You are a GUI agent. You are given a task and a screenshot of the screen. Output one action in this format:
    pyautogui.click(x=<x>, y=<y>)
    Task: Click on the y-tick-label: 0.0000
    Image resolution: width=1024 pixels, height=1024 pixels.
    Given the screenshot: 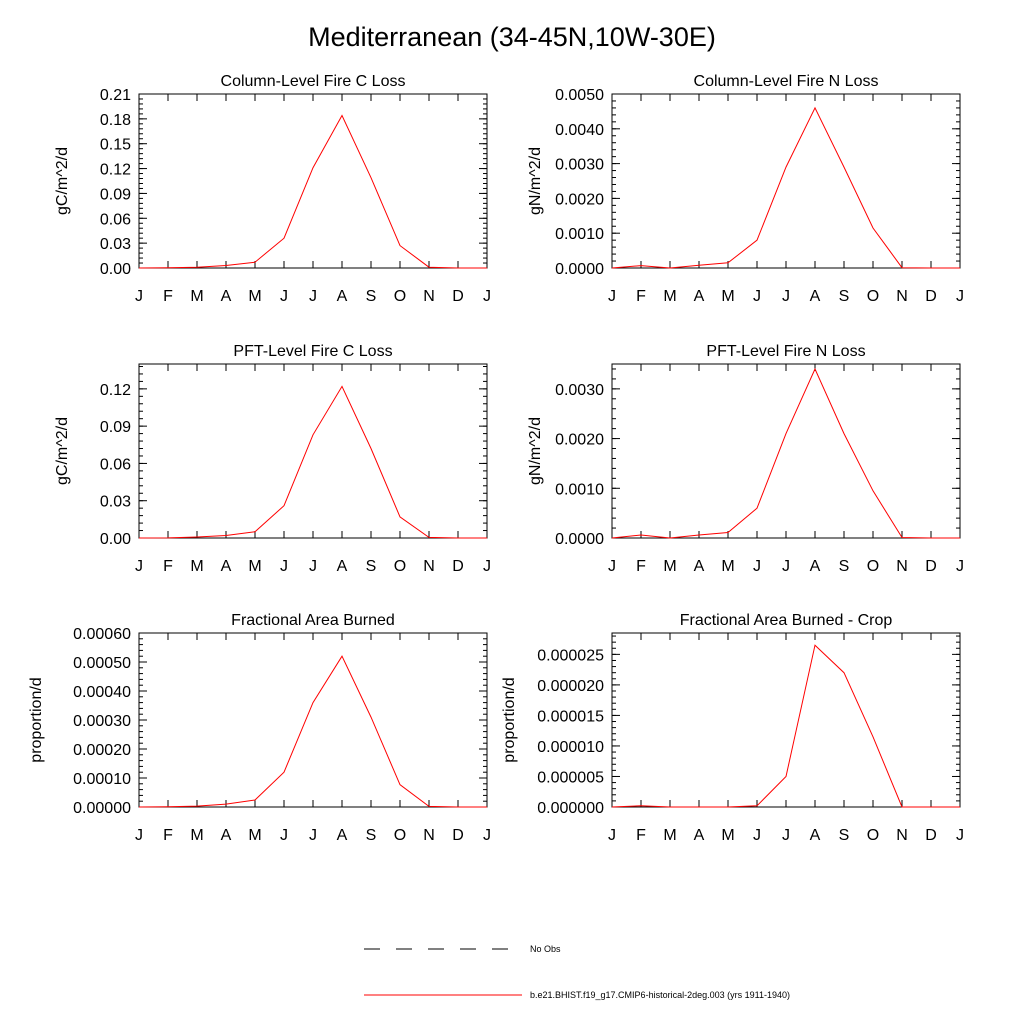 What is the action you would take?
    pyautogui.click(x=579, y=269)
    